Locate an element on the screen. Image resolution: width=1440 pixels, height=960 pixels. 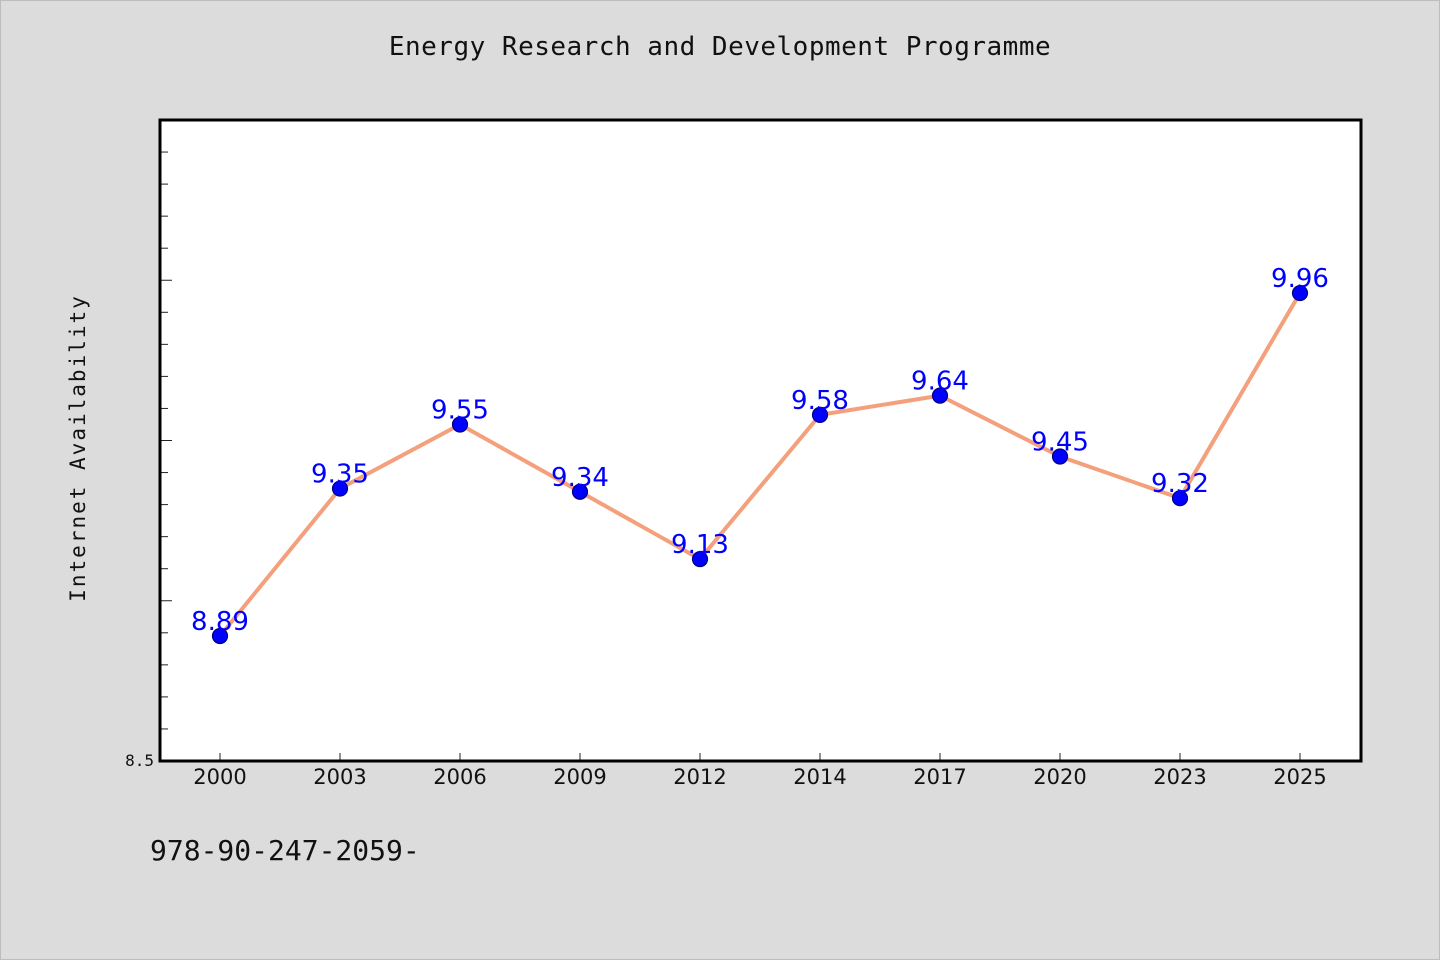
x-tick-label: 2025 is located at coordinates (1299, 777).